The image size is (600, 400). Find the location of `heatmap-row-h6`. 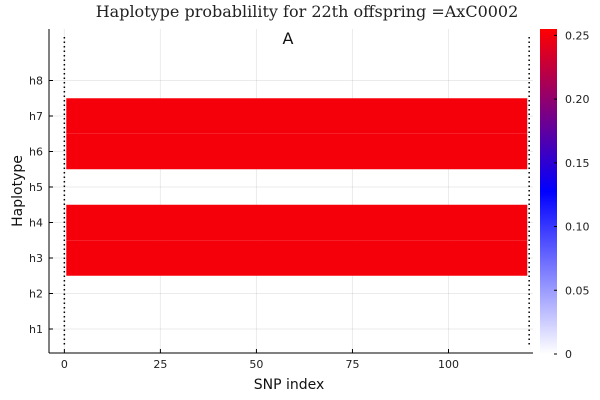

heatmap-row-h6 is located at coordinates (297, 151).